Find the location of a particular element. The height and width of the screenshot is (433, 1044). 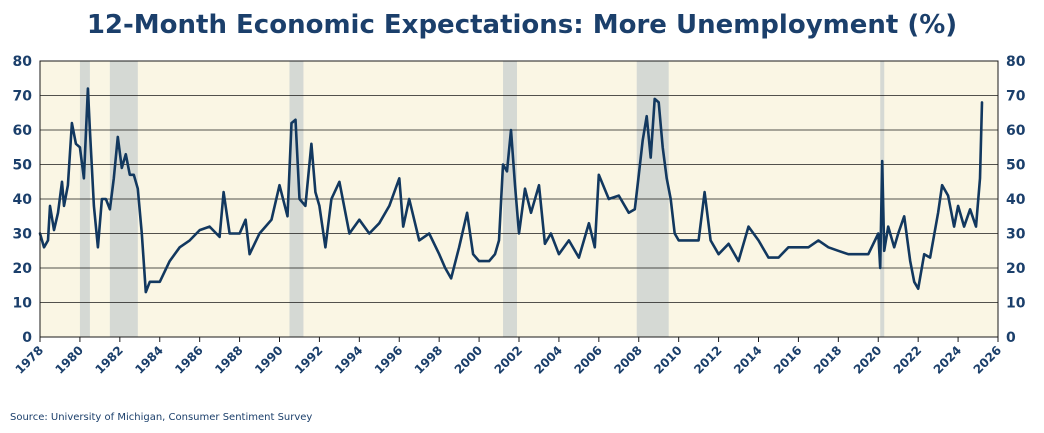

y-tick-label-left: 30 is located at coordinates (23, 235).